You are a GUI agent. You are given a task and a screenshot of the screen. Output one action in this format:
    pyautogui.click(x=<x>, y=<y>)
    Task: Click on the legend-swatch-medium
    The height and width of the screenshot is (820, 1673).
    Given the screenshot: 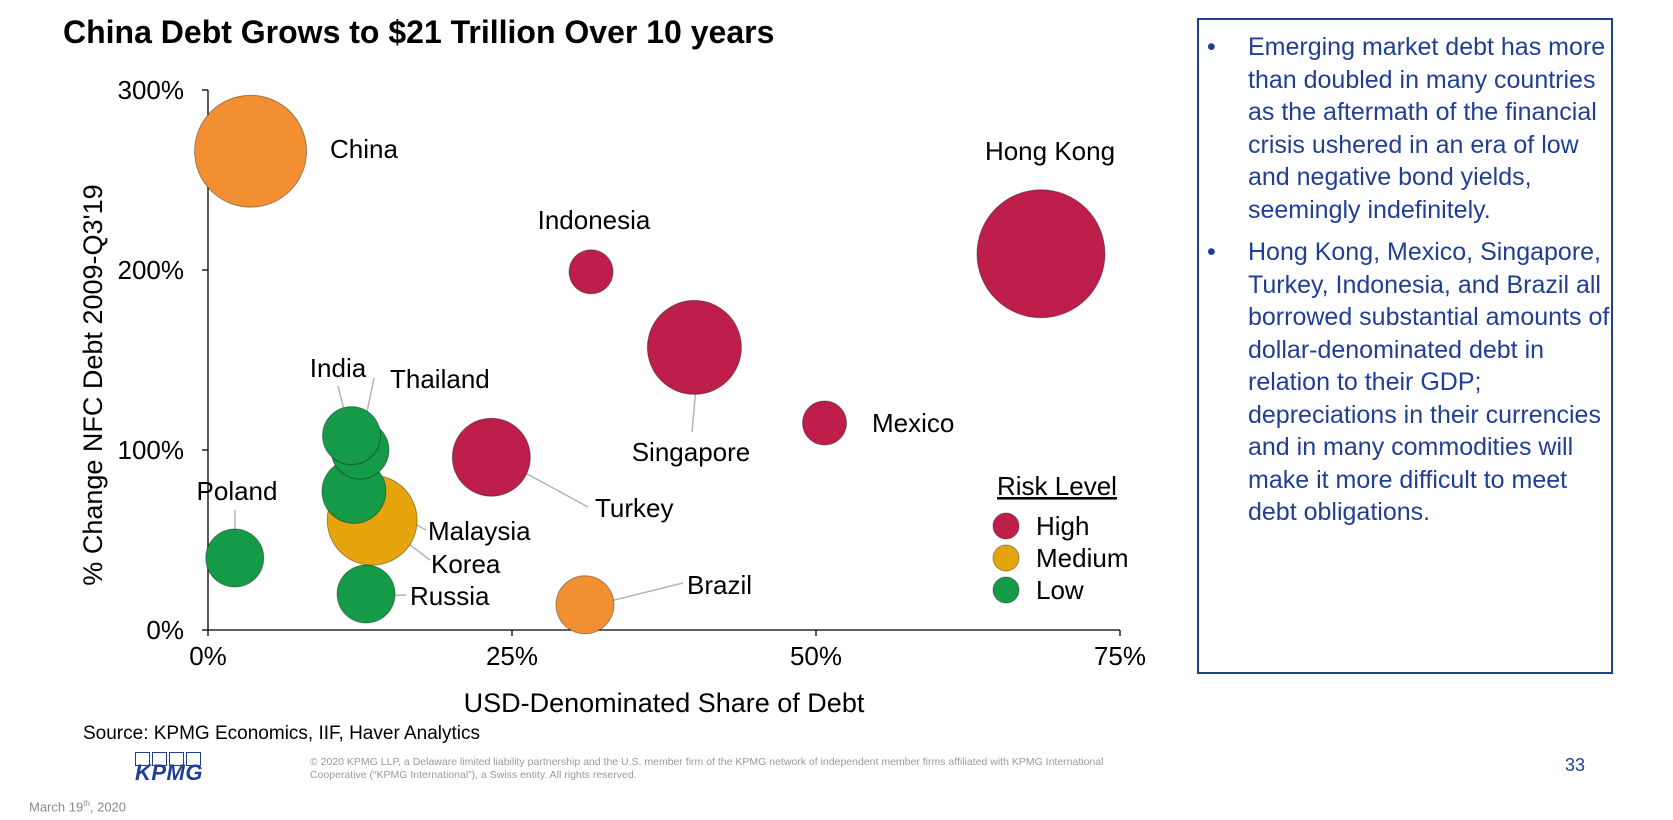 What is the action you would take?
    pyautogui.click(x=1006, y=558)
    